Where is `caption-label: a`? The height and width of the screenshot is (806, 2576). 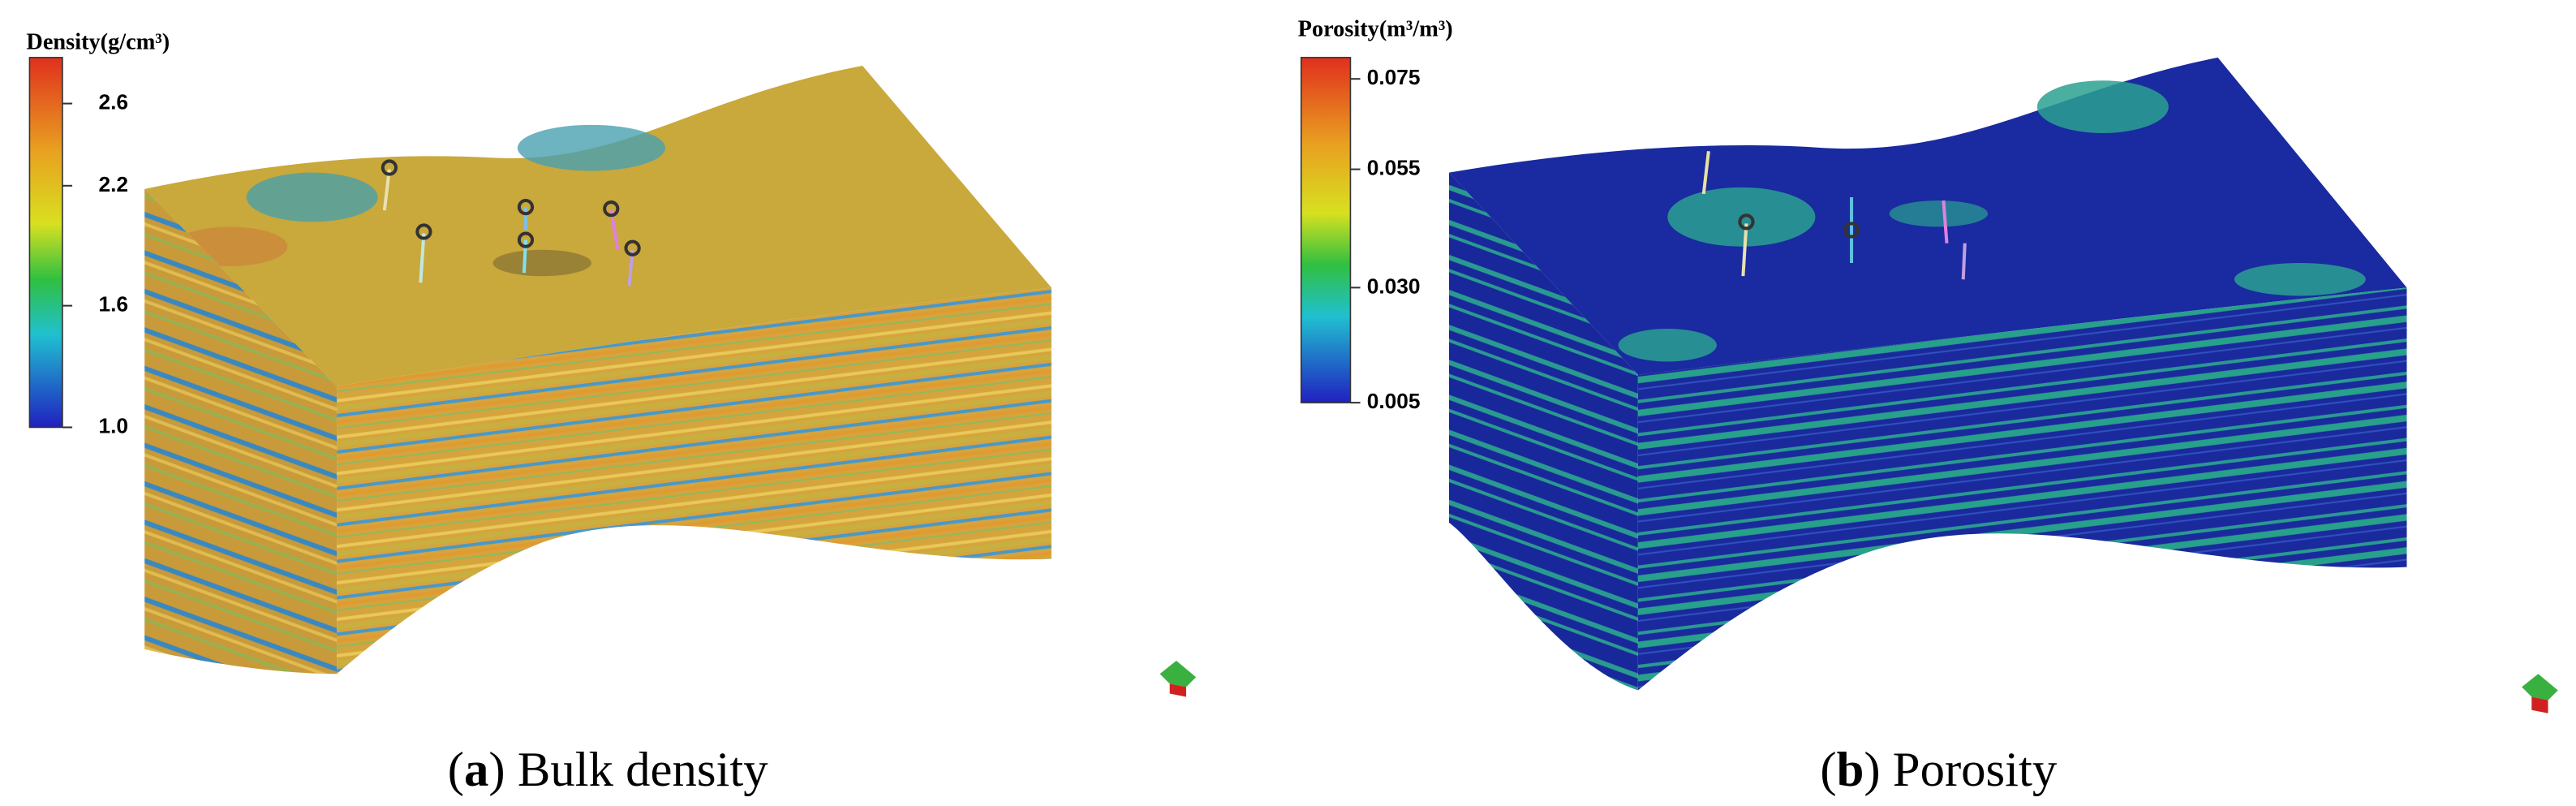 caption-label: a is located at coordinates (476, 770).